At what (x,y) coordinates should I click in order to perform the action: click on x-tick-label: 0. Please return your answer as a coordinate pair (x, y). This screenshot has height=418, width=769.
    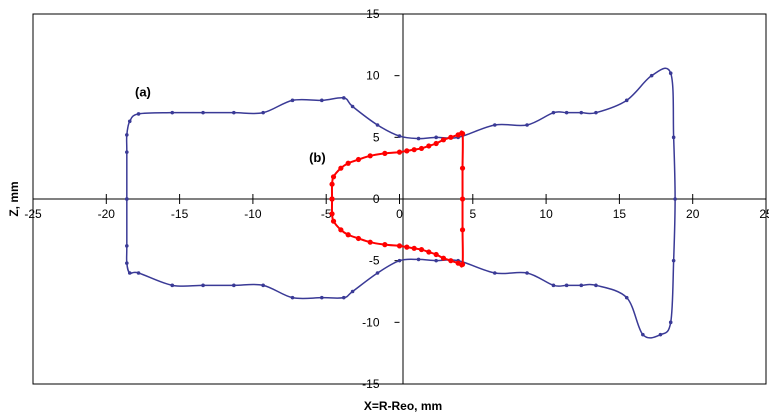
    Looking at the image, I should click on (399, 214).